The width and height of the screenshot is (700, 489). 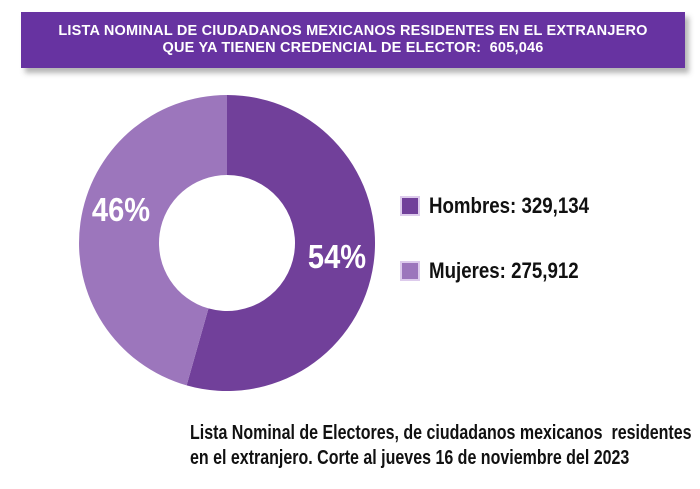 I want to click on legend-item-hombres: Hombres: 329,134, so click(x=508, y=205).